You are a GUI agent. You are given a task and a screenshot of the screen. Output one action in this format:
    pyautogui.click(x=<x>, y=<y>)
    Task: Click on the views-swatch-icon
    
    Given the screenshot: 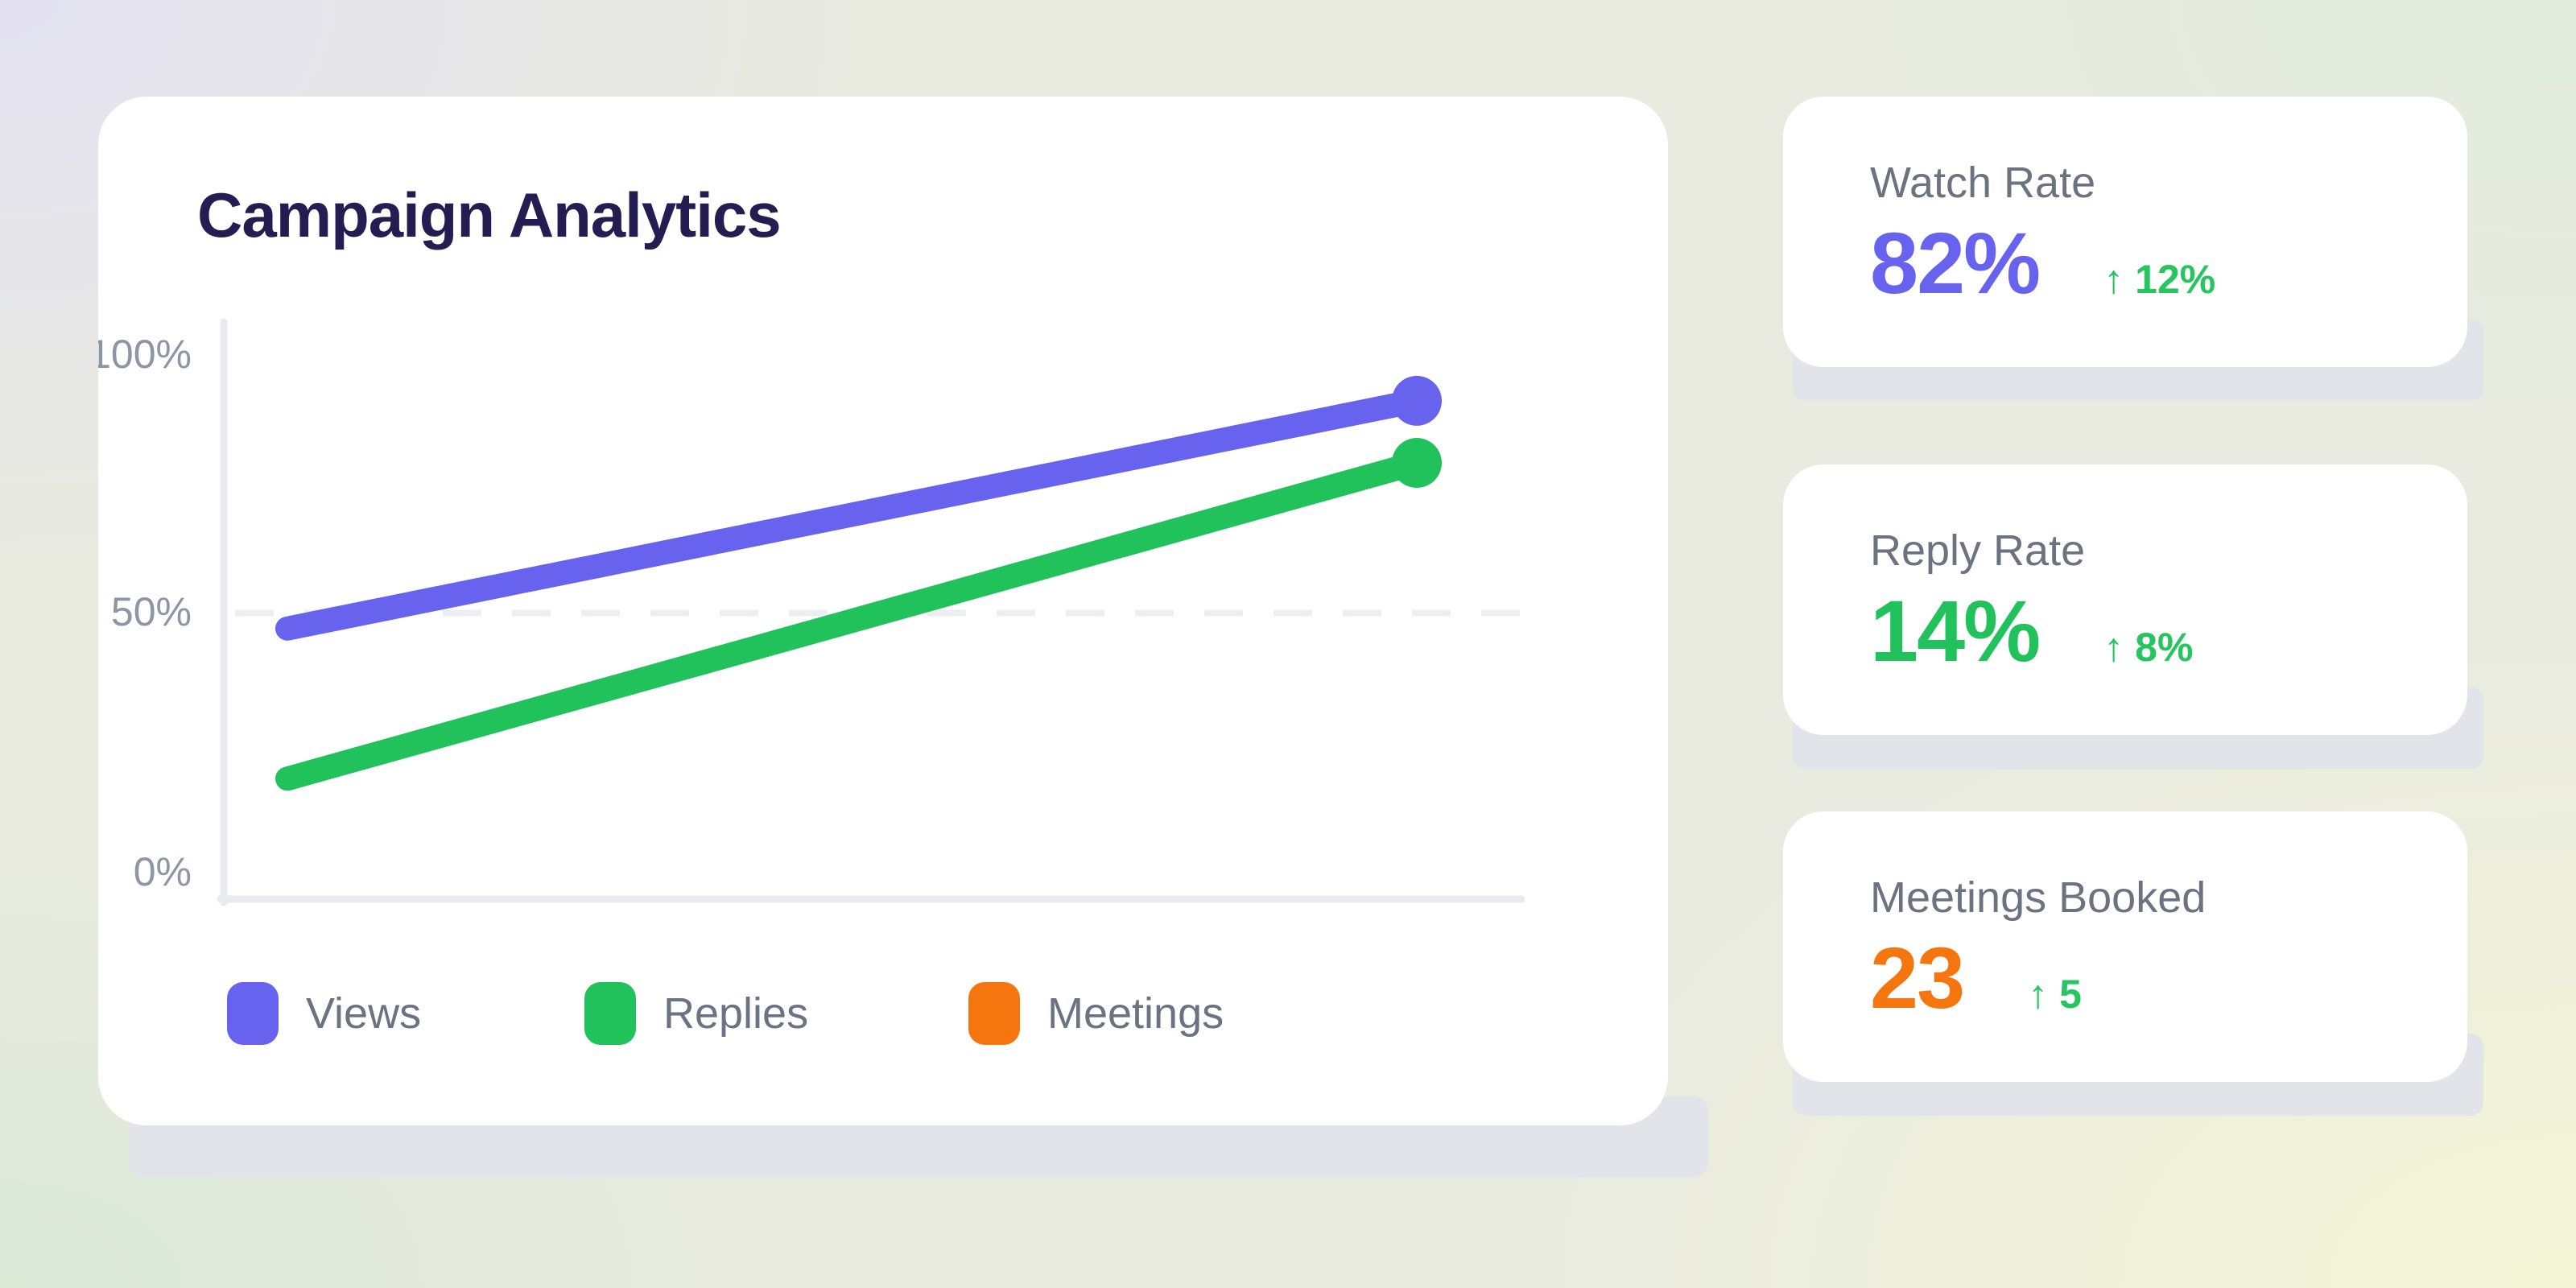 What is the action you would take?
    pyautogui.click(x=253, y=1013)
    